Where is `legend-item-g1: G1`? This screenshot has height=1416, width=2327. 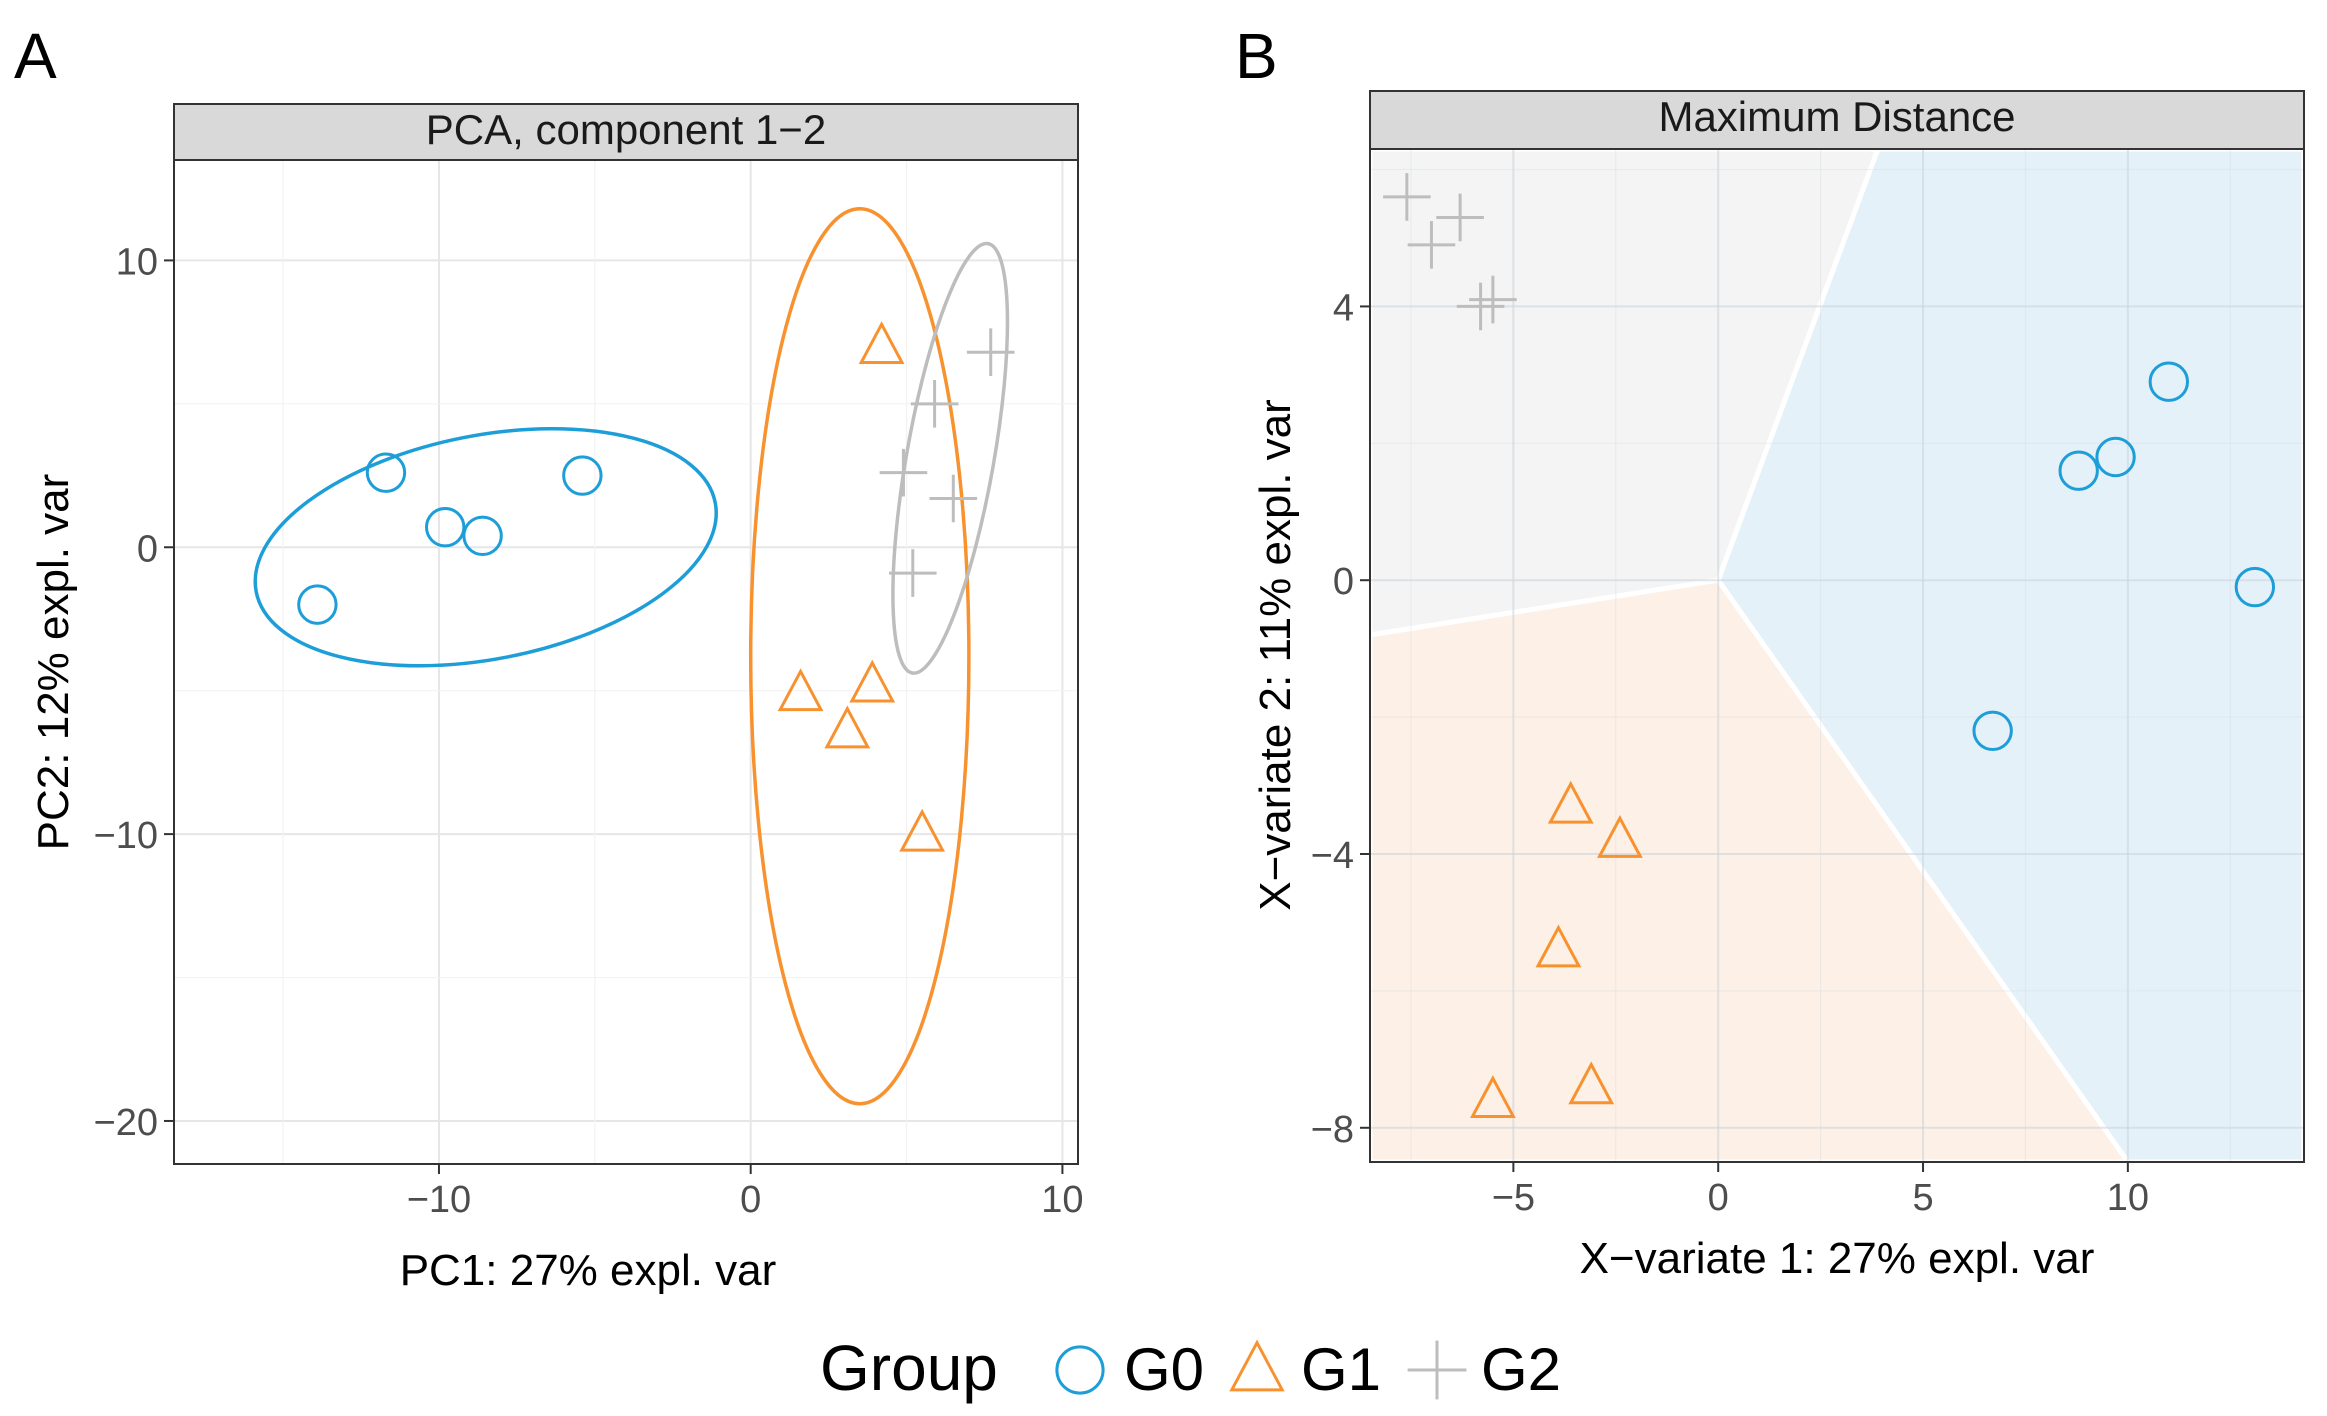
legend-item-g1: G1 is located at coordinates (1305, 1369).